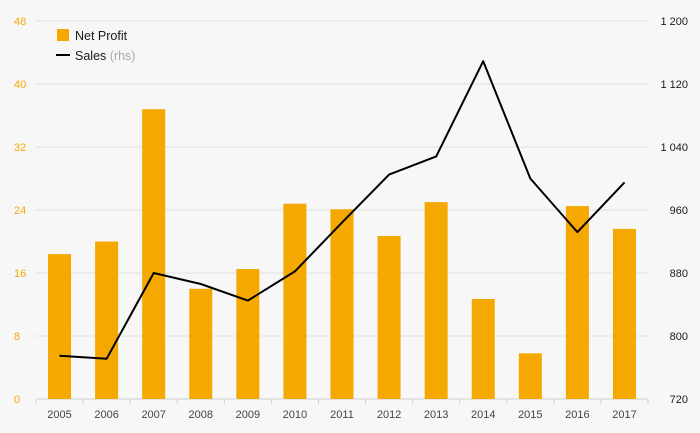 This screenshot has height=433, width=700. What do you see at coordinates (201, 343) in the screenshot?
I see `bar-net-profit-2008` at bounding box center [201, 343].